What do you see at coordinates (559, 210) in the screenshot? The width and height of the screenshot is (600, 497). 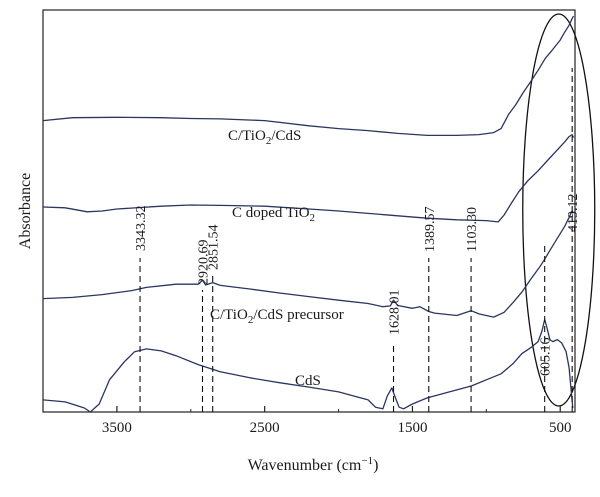 I see `highlight-ellipse` at bounding box center [559, 210].